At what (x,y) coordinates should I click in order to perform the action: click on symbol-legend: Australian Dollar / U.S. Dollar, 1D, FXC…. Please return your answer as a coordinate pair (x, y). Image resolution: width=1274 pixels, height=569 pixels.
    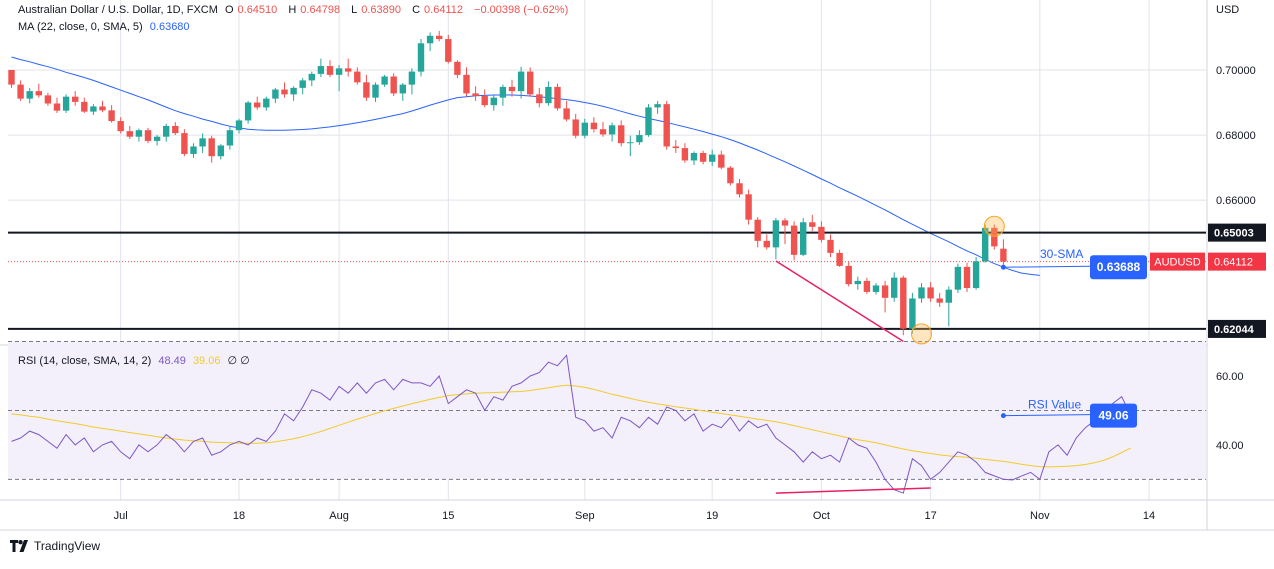
    Looking at the image, I should click on (295, 10).